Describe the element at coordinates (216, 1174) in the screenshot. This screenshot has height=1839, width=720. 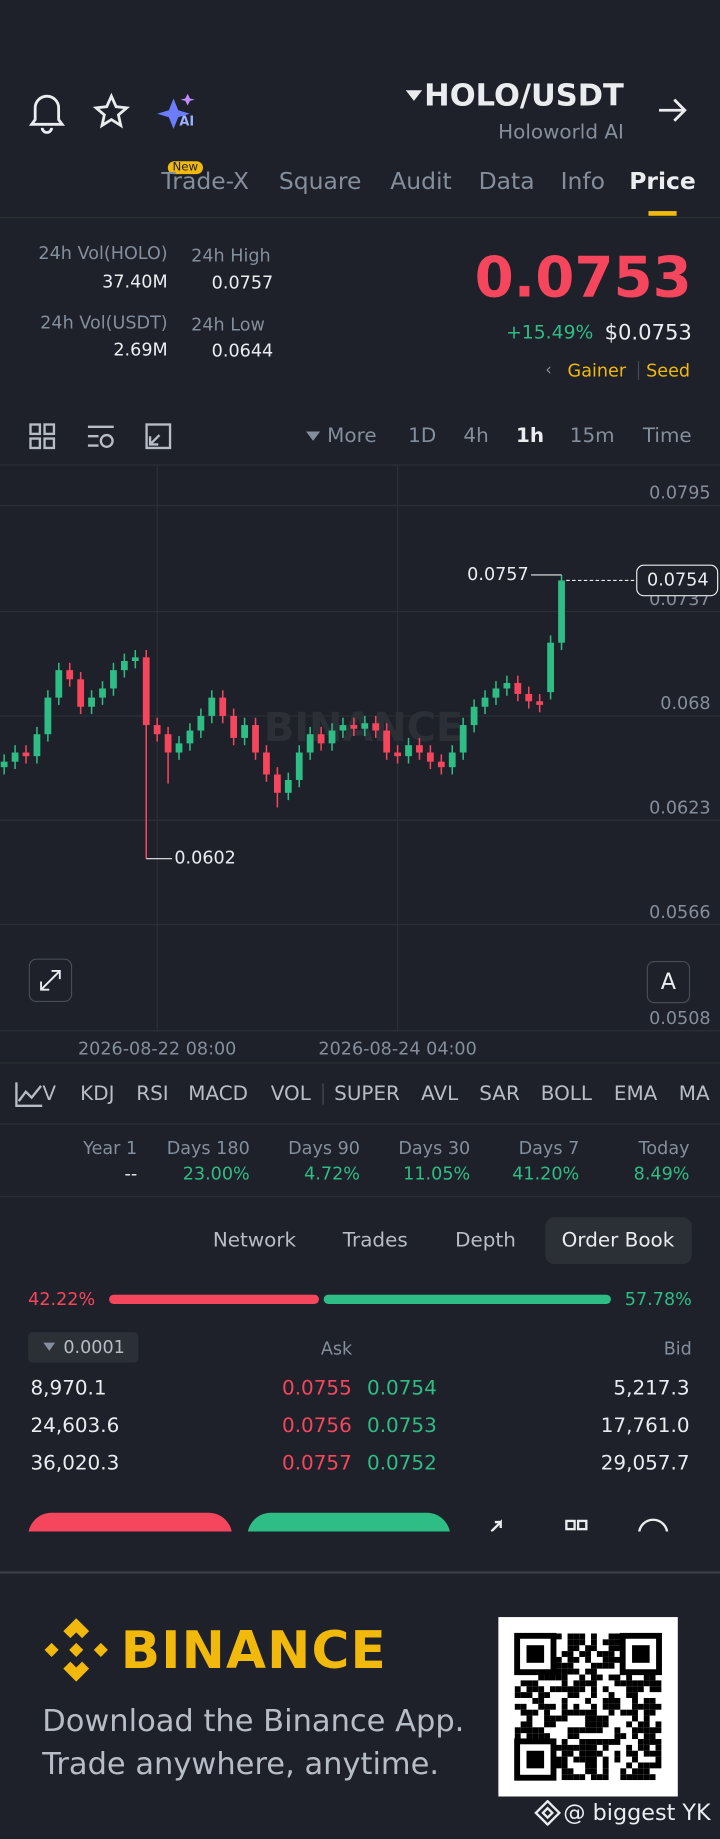
I see `perf-value: 23.00%` at that location.